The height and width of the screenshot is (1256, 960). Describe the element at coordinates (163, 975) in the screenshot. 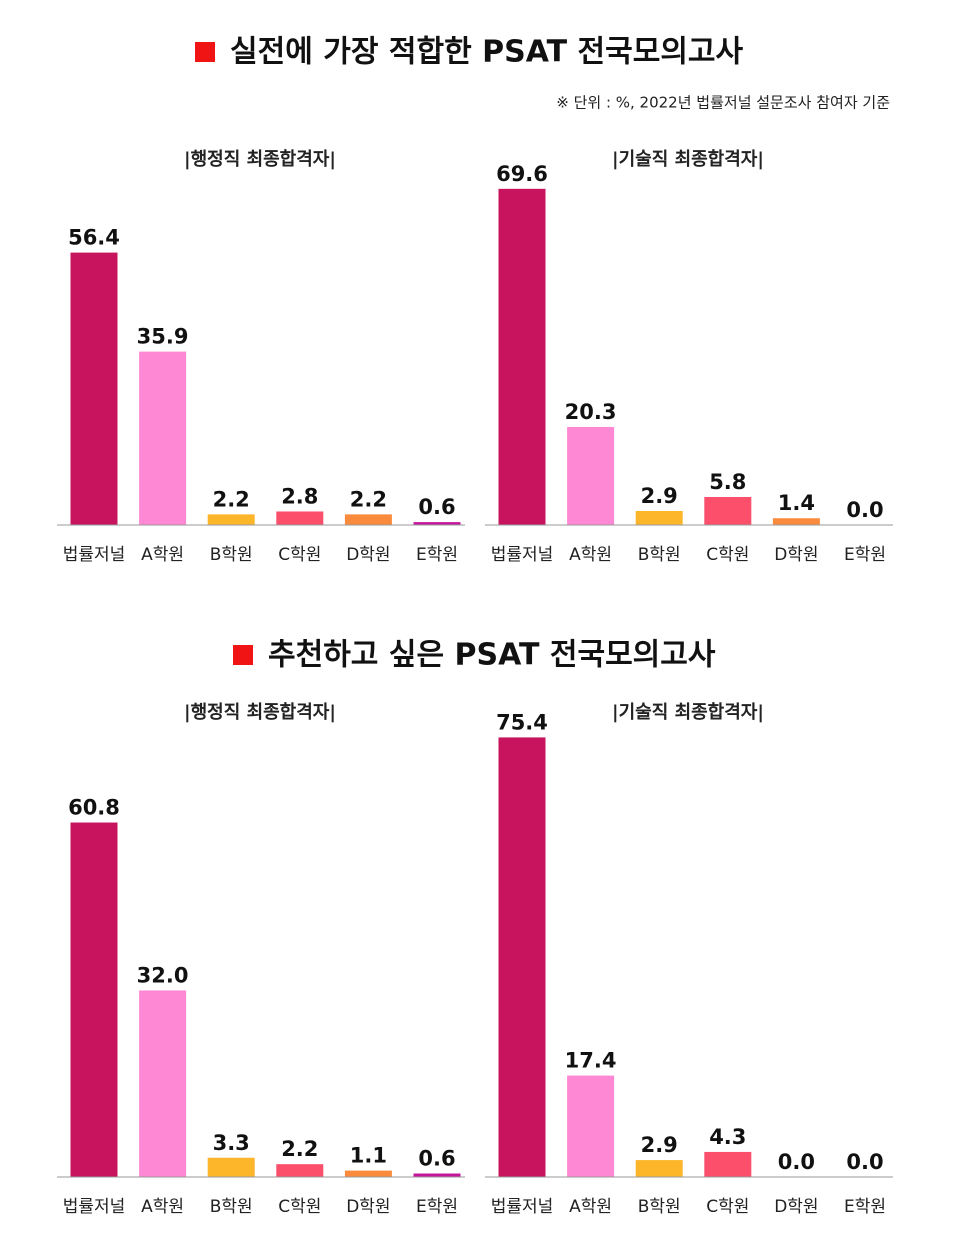

I see `value-label: 32.0` at that location.